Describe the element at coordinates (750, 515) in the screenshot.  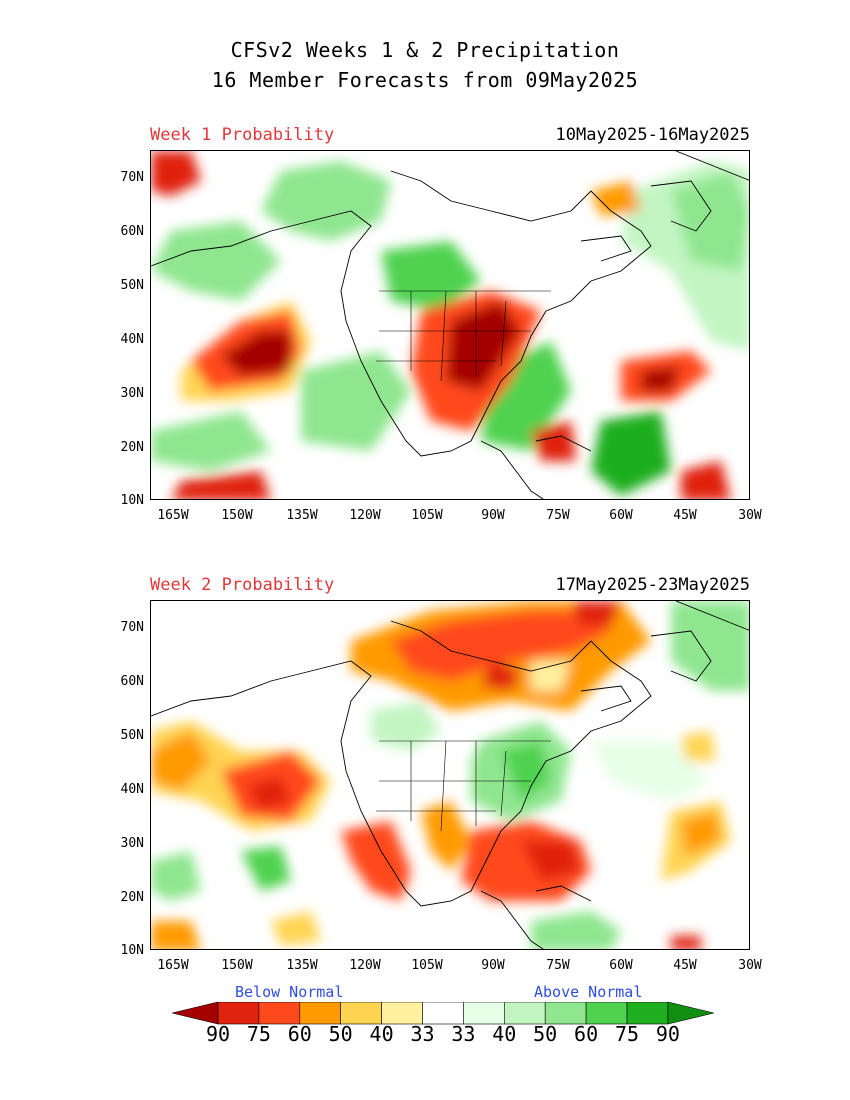
I see `week1-lon-30w: 30W` at that location.